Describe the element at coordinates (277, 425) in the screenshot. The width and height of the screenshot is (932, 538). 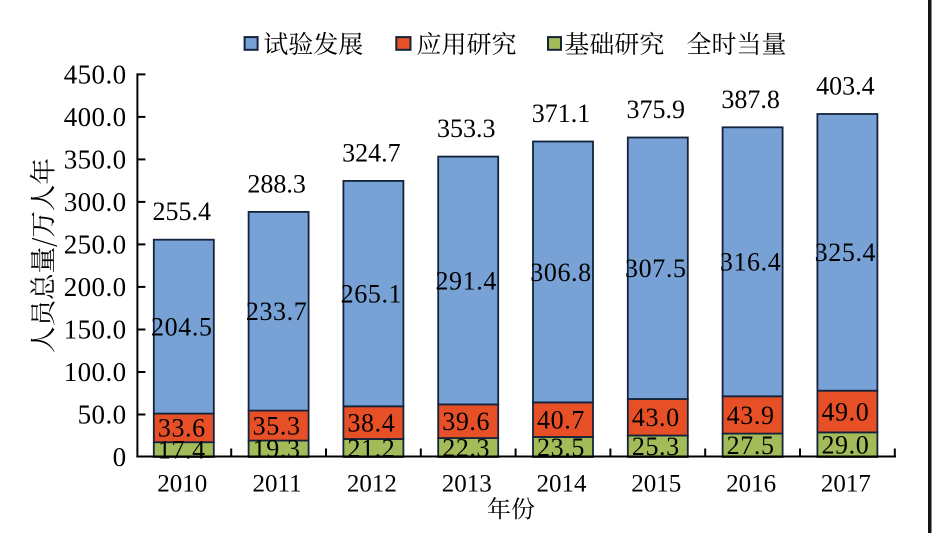
I see `svg-text: 35.3` at that location.